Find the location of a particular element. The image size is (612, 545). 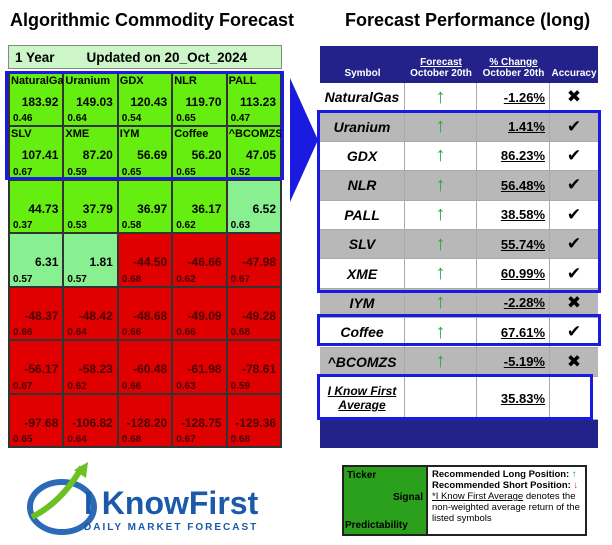

col-change: % Change October 20th is located at coordinates (513, 64).